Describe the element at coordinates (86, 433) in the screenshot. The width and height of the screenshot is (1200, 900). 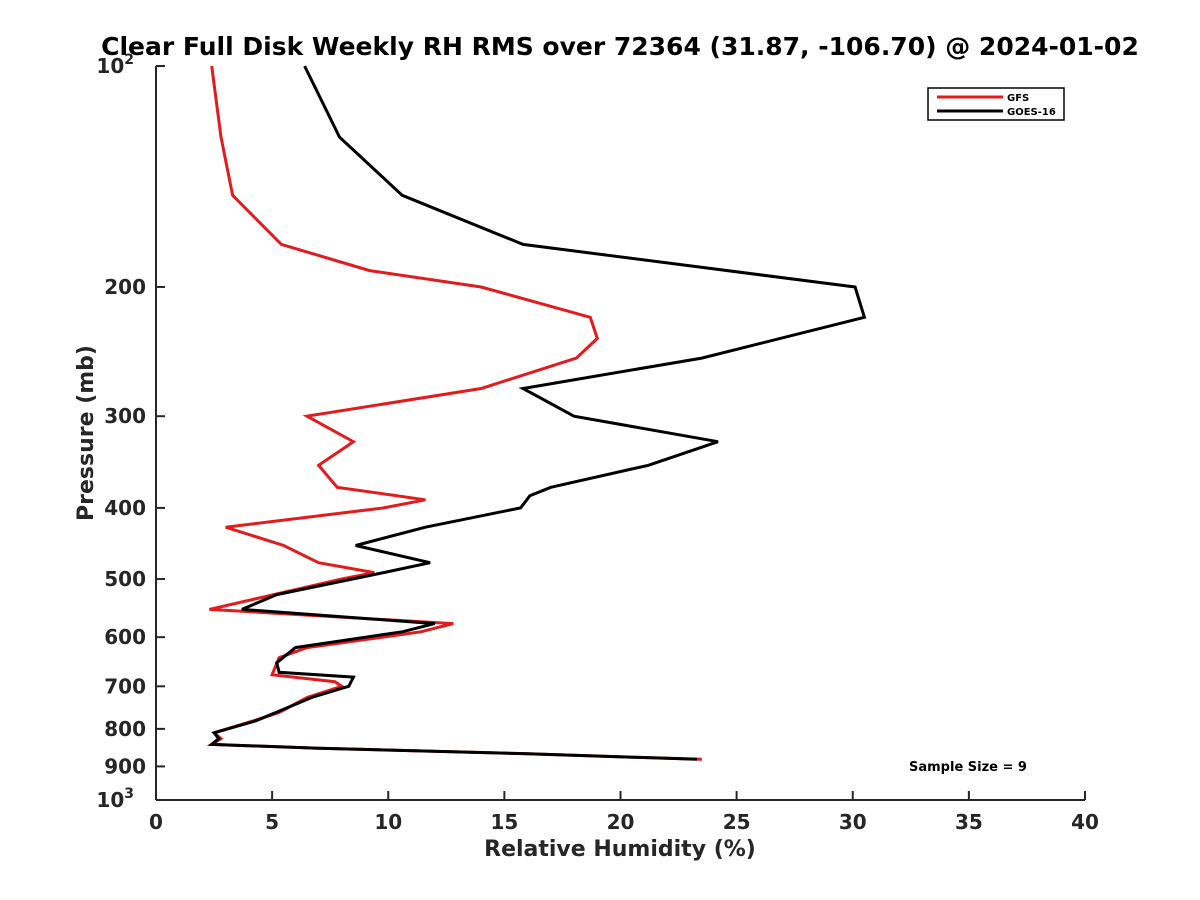
I see `y-axis-label: Pressure (mb)` at that location.